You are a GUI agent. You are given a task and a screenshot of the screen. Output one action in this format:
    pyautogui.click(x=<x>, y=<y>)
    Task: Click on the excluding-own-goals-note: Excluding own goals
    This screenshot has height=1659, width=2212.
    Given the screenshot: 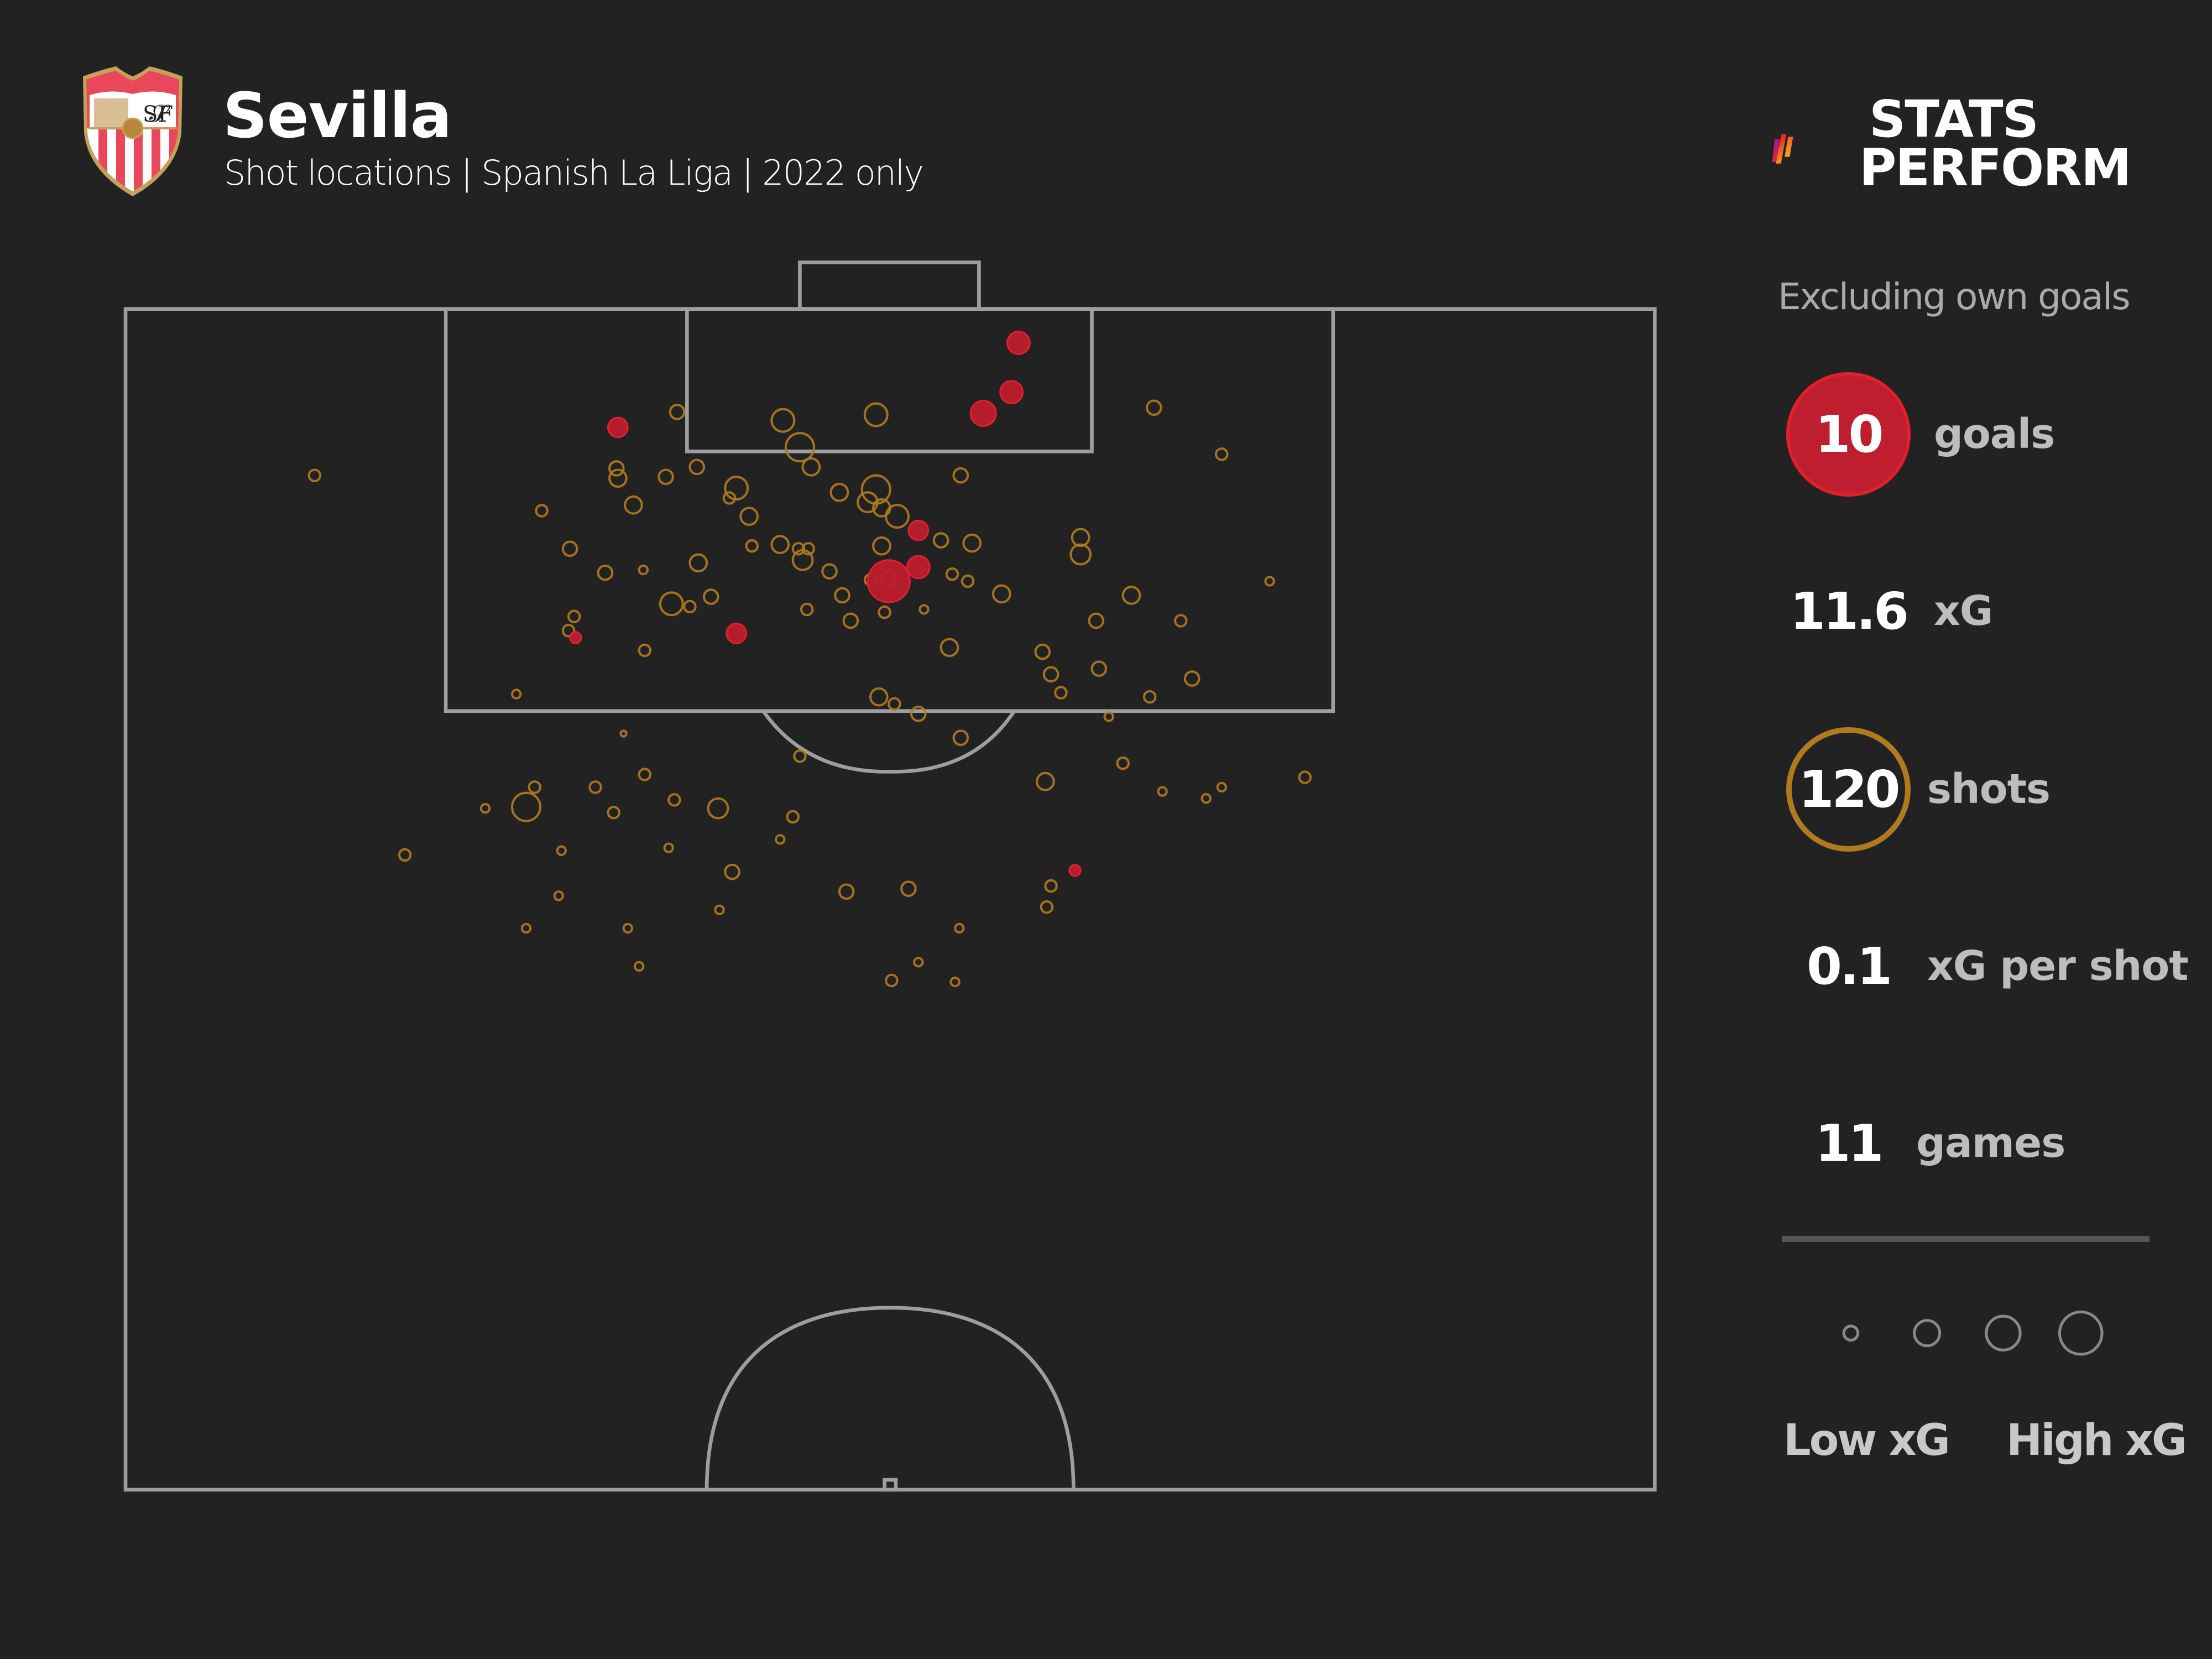 What is the action you would take?
    pyautogui.click(x=1955, y=297)
    